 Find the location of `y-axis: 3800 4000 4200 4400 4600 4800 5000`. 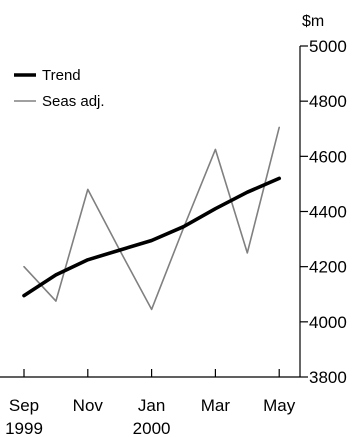

y-axis: 3800 4000 4200 4400 4600 4800 5000 is located at coordinates (323, 212).